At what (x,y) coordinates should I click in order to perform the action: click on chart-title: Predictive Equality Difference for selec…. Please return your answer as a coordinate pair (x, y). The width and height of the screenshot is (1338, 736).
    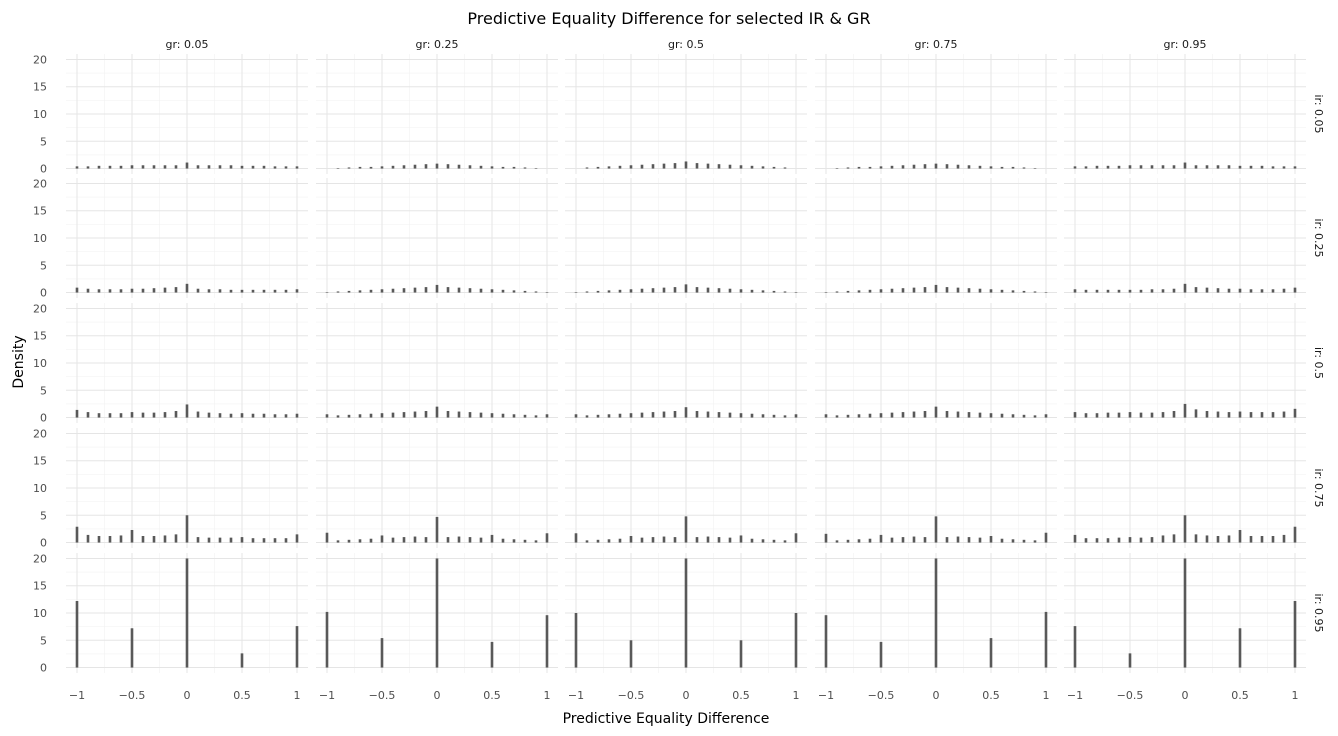
    Looking at the image, I should click on (668, 18).